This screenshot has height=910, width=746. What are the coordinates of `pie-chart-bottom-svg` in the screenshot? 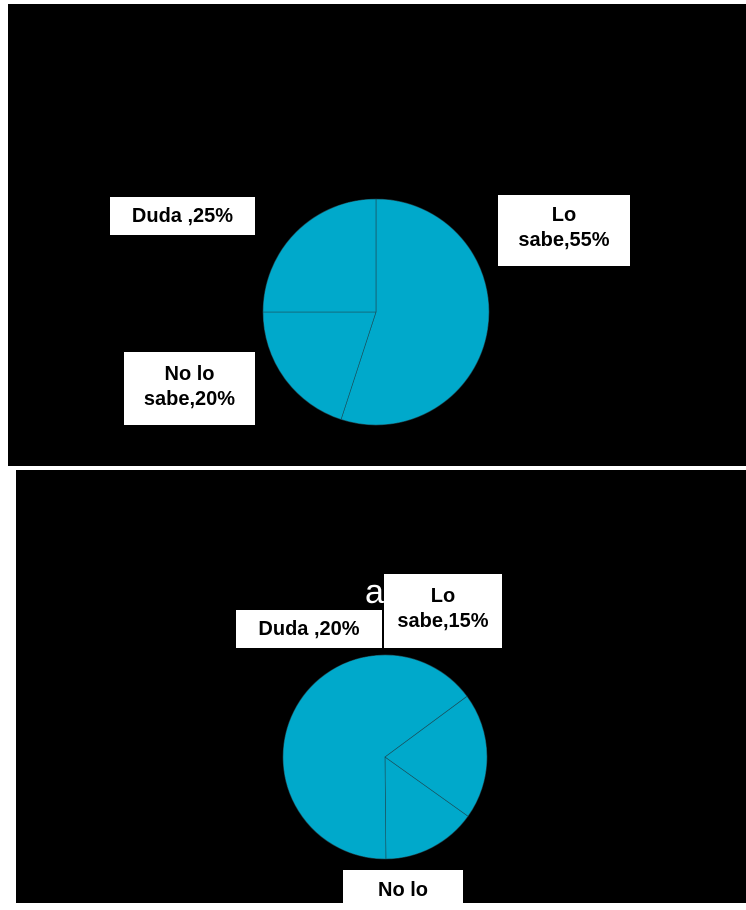 It's located at (385, 757).